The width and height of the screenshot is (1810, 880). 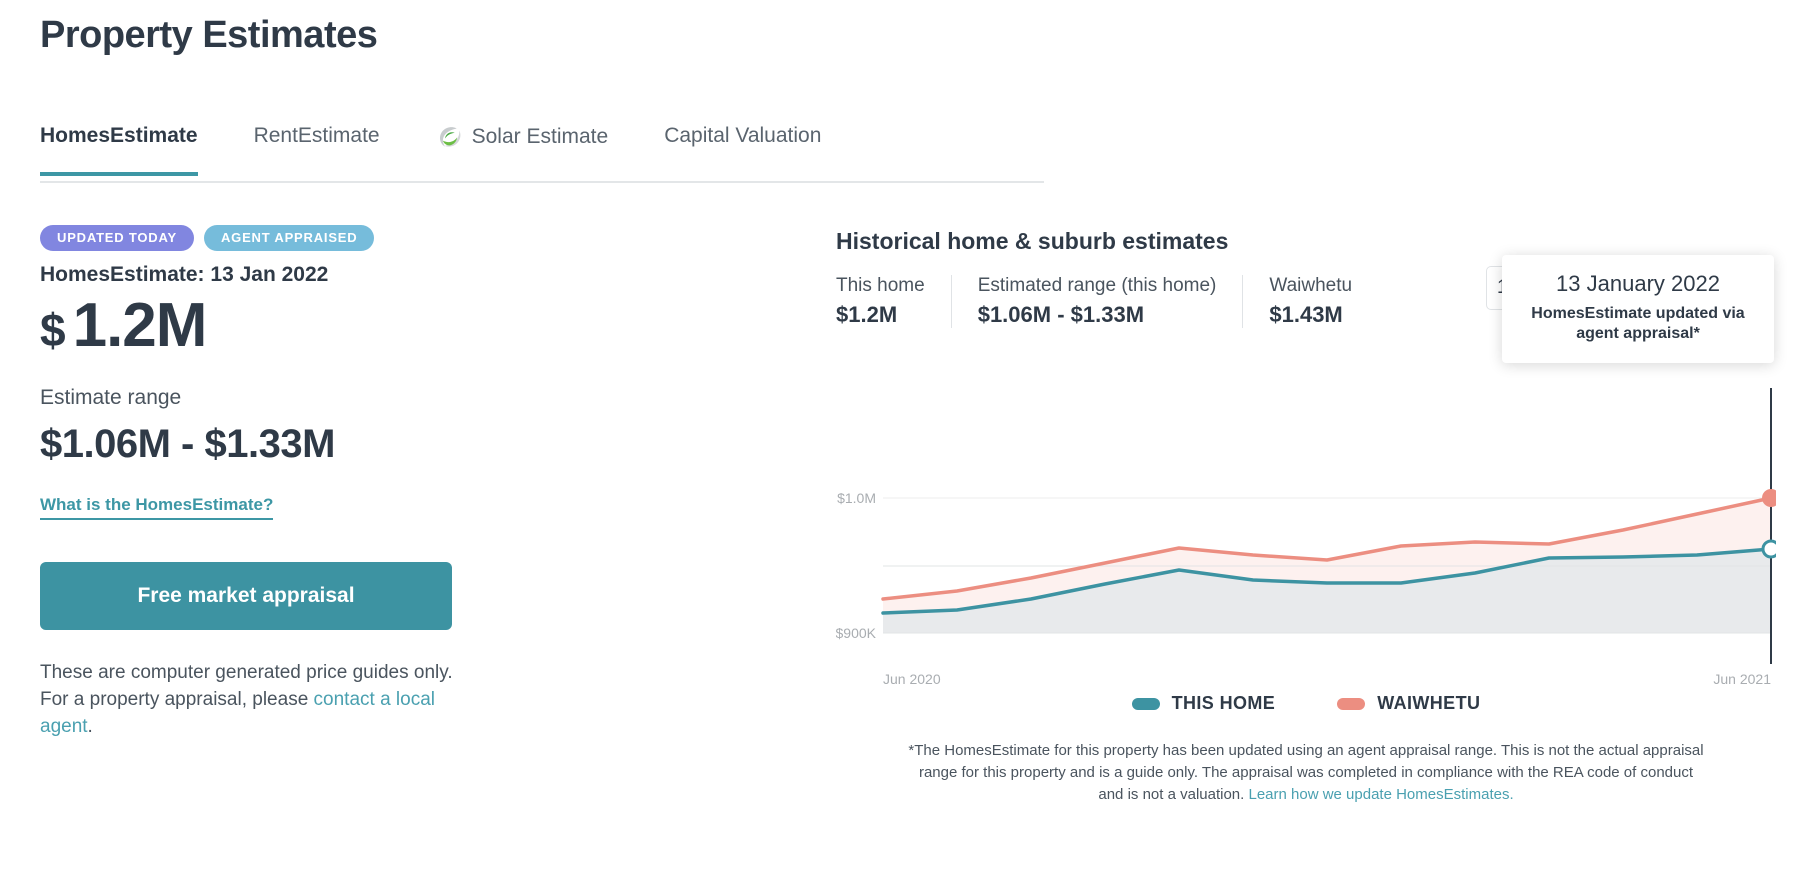 I want to click on learn-how-we-update-link: Learn how we update HomesEstimates., so click(x=1381, y=794).